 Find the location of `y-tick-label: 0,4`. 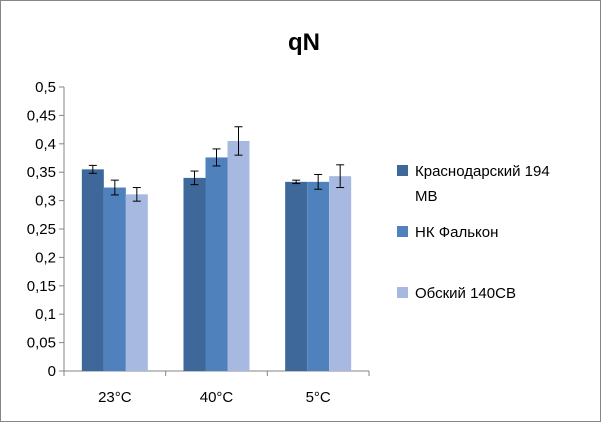

y-tick-label: 0,4 is located at coordinates (45, 144).